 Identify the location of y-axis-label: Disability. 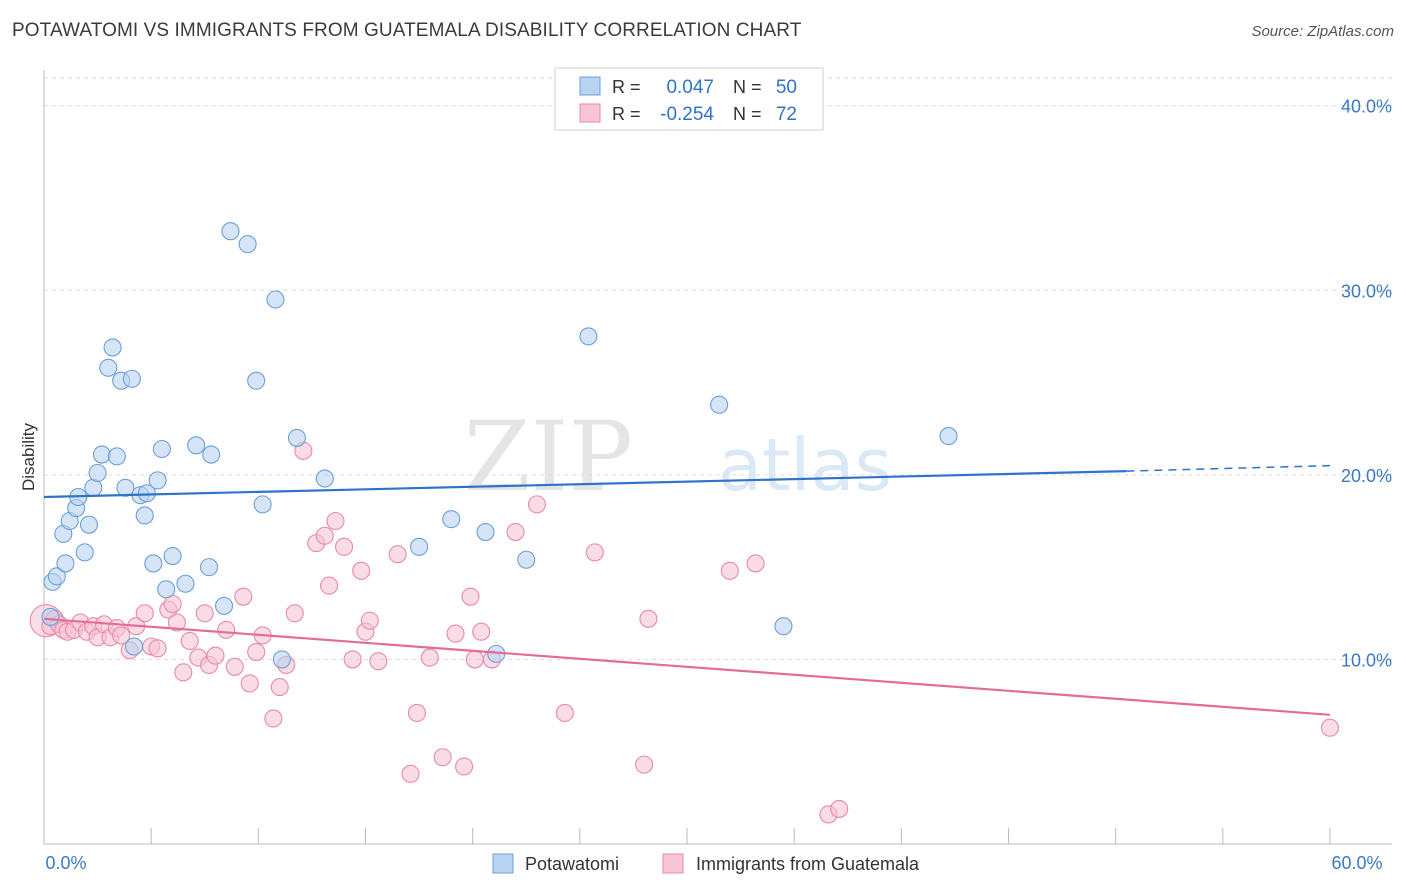
(28, 456).